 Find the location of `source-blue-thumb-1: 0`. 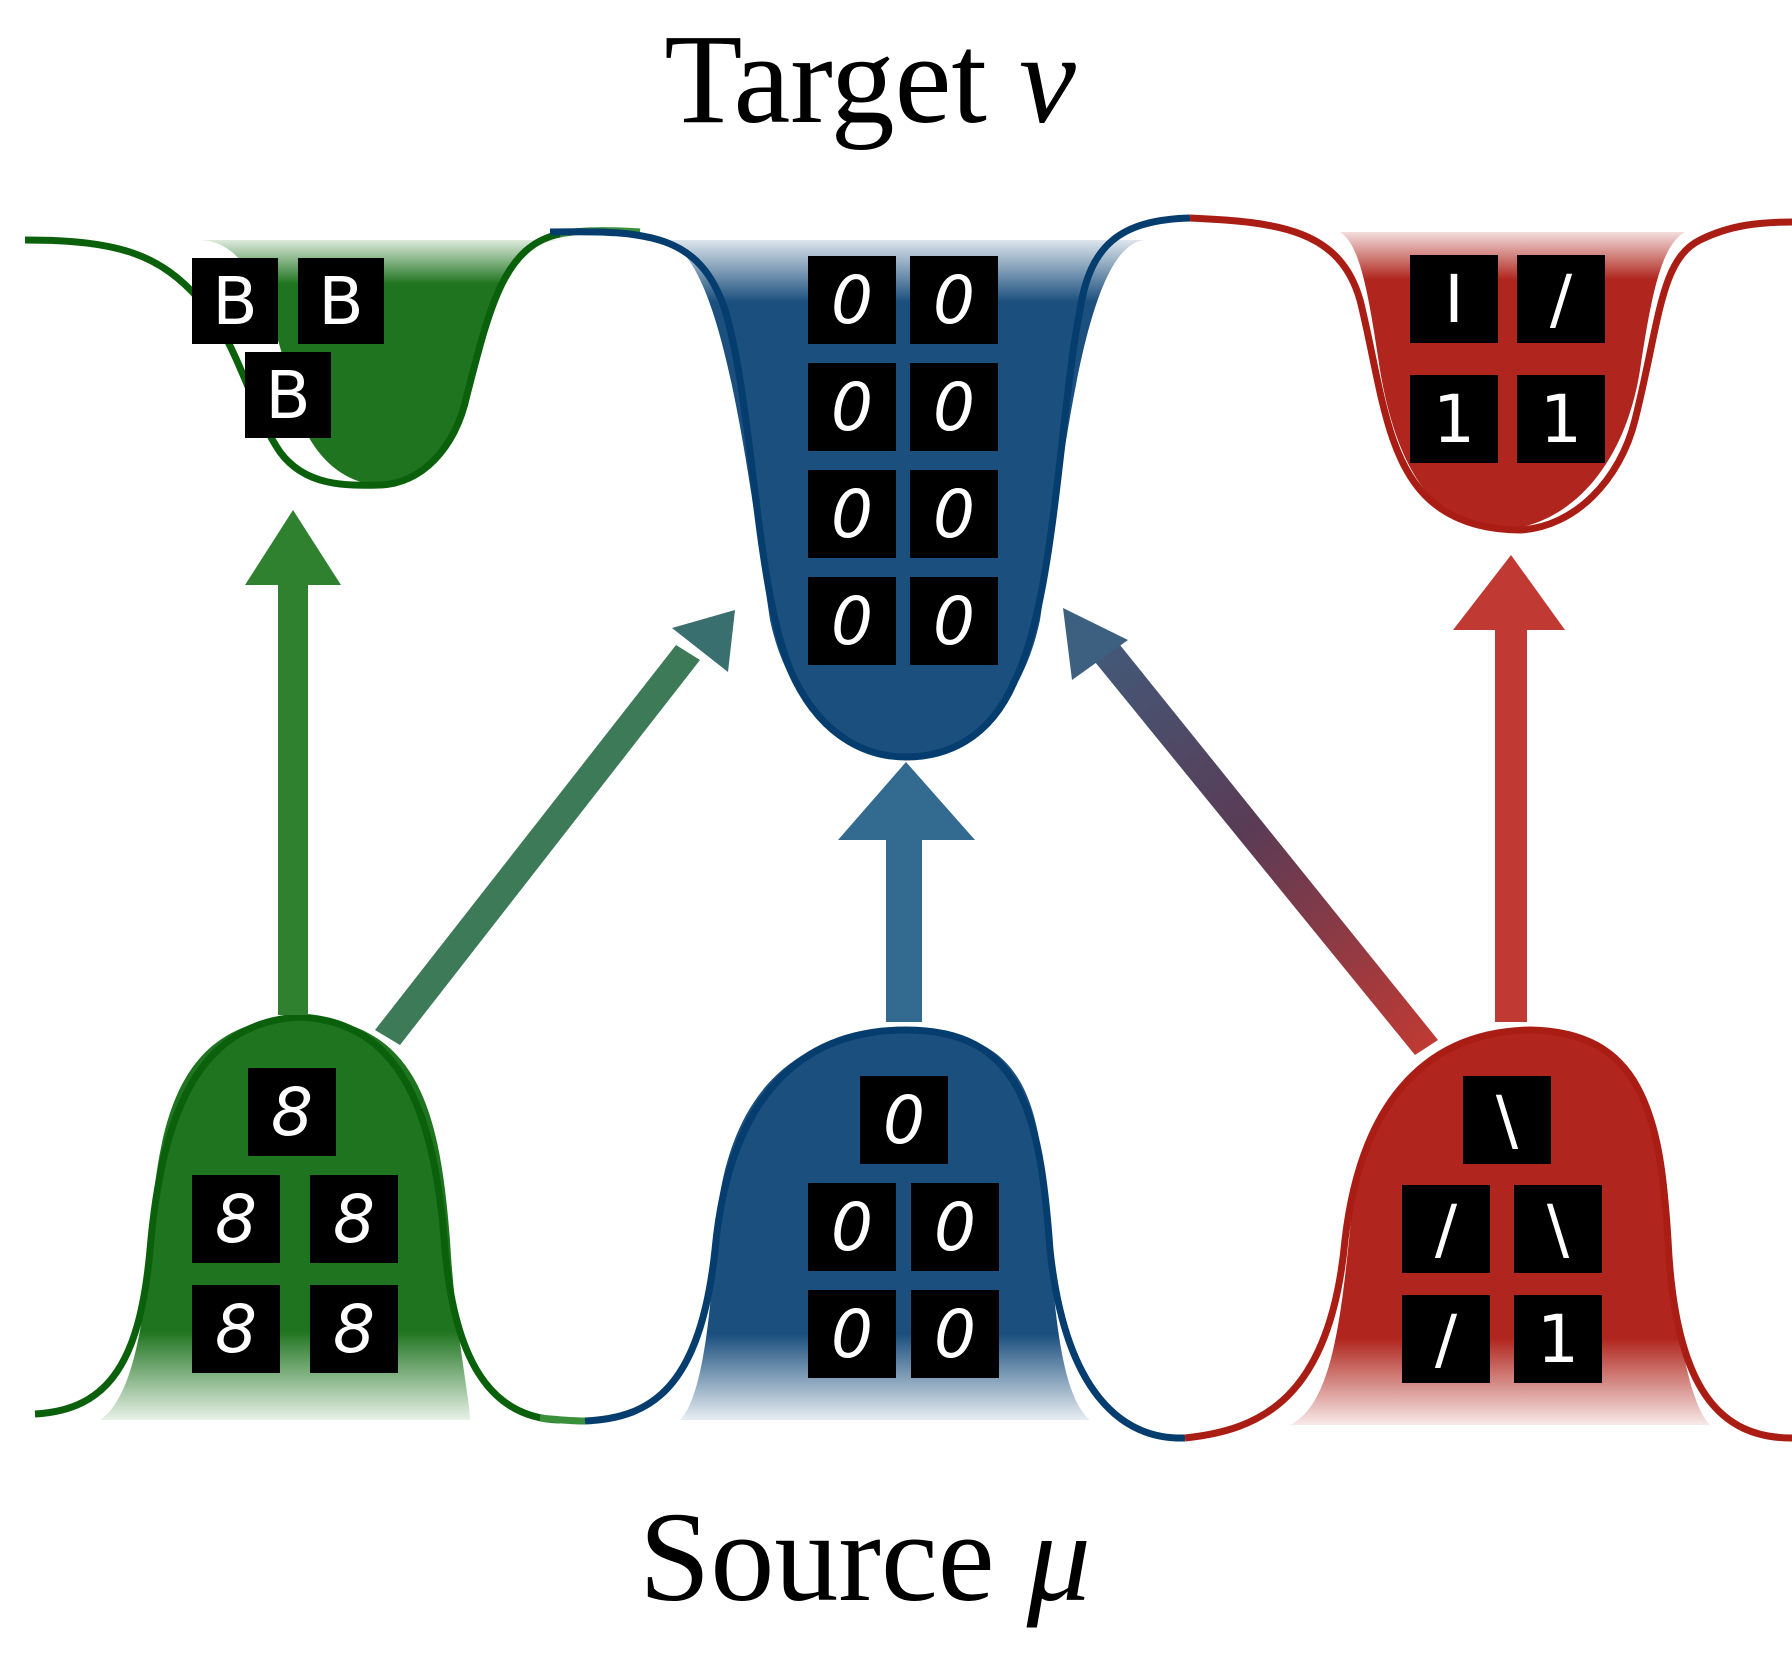

source-blue-thumb-1: 0 is located at coordinates (904, 1120).